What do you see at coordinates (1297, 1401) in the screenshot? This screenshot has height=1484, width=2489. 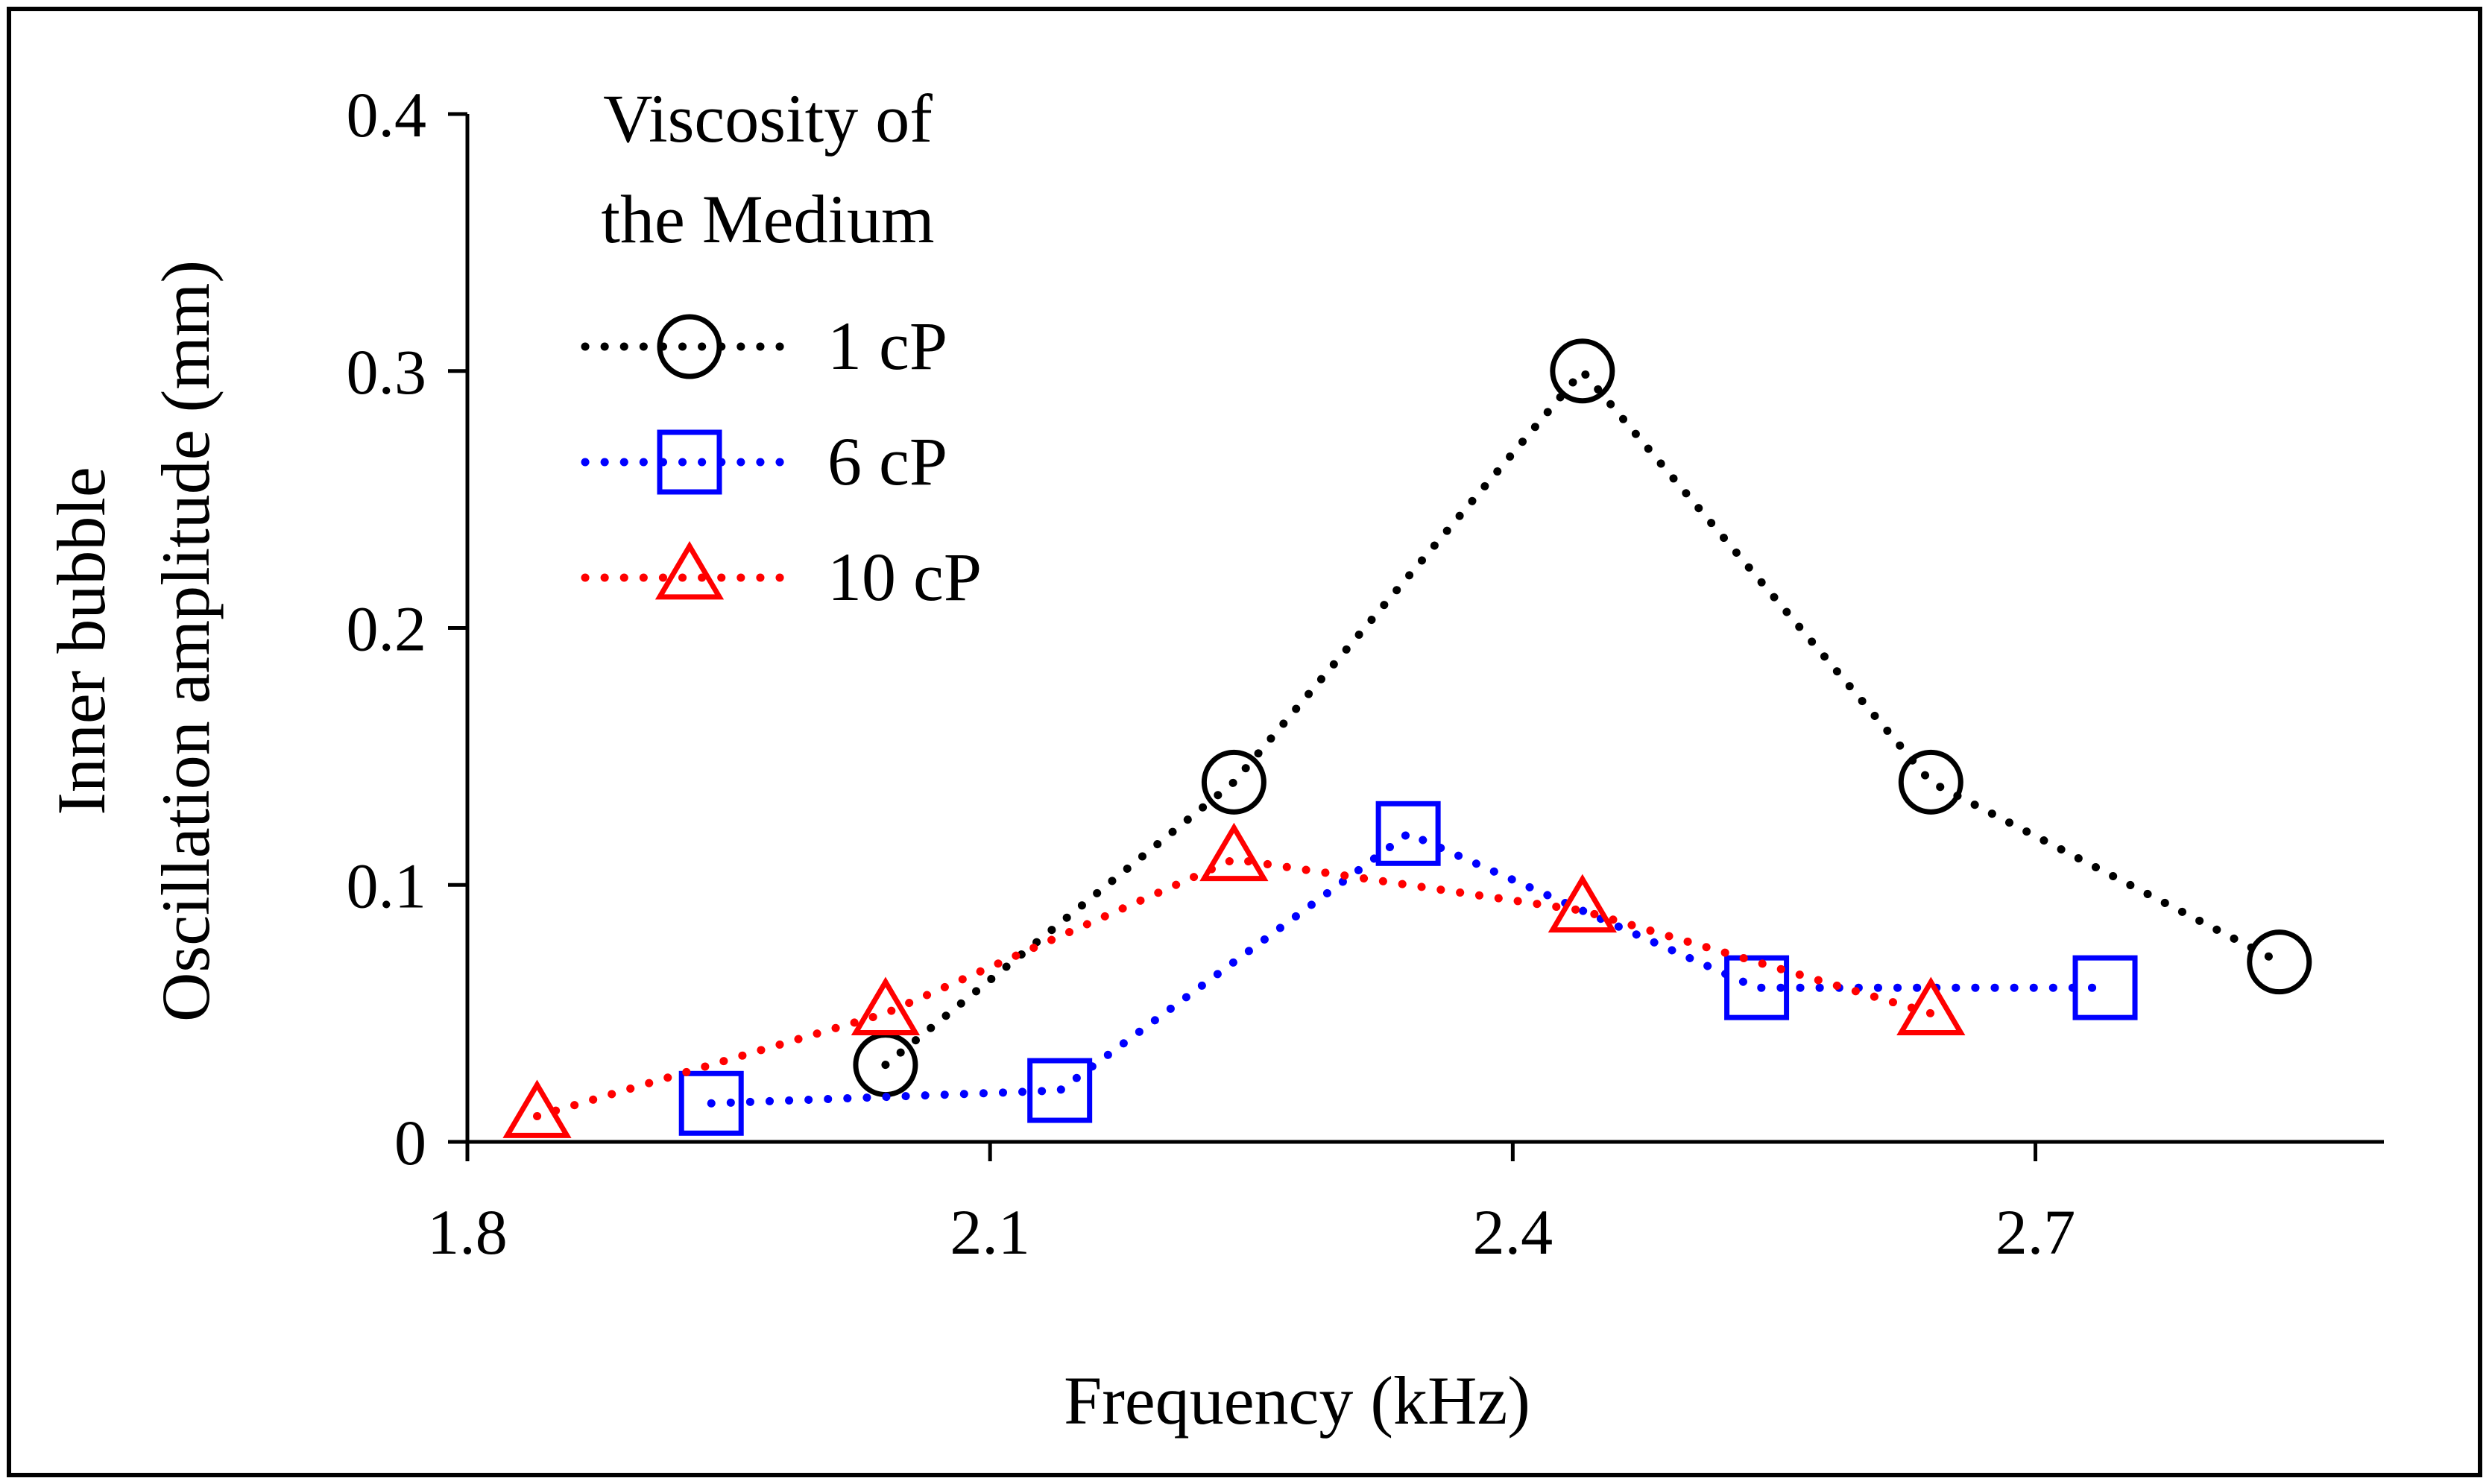 I see `x-axis-label: Frequency (kHz)` at bounding box center [1297, 1401].